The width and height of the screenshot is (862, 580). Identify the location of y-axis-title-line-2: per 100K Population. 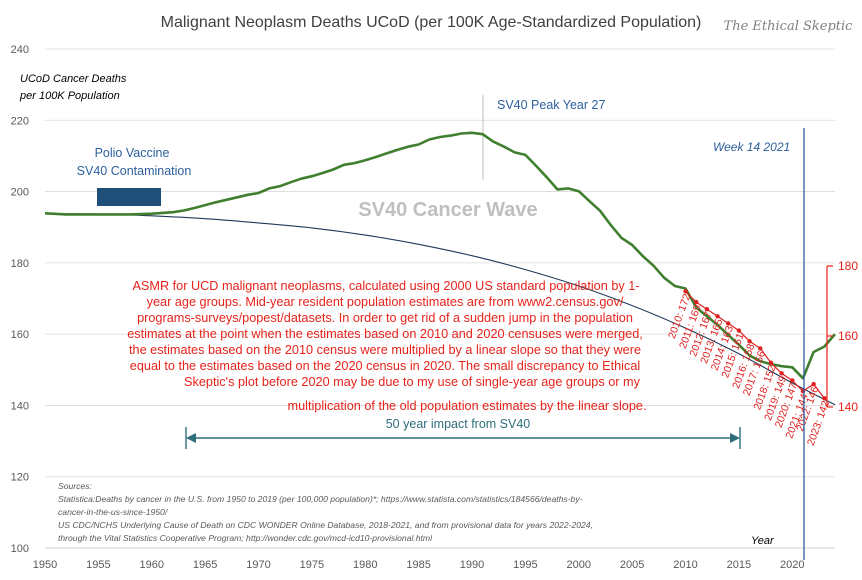
(69, 96).